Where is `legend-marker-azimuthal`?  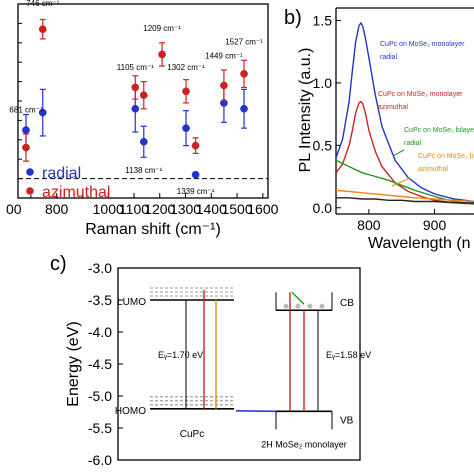 legend-marker-azimuthal is located at coordinates (30, 191).